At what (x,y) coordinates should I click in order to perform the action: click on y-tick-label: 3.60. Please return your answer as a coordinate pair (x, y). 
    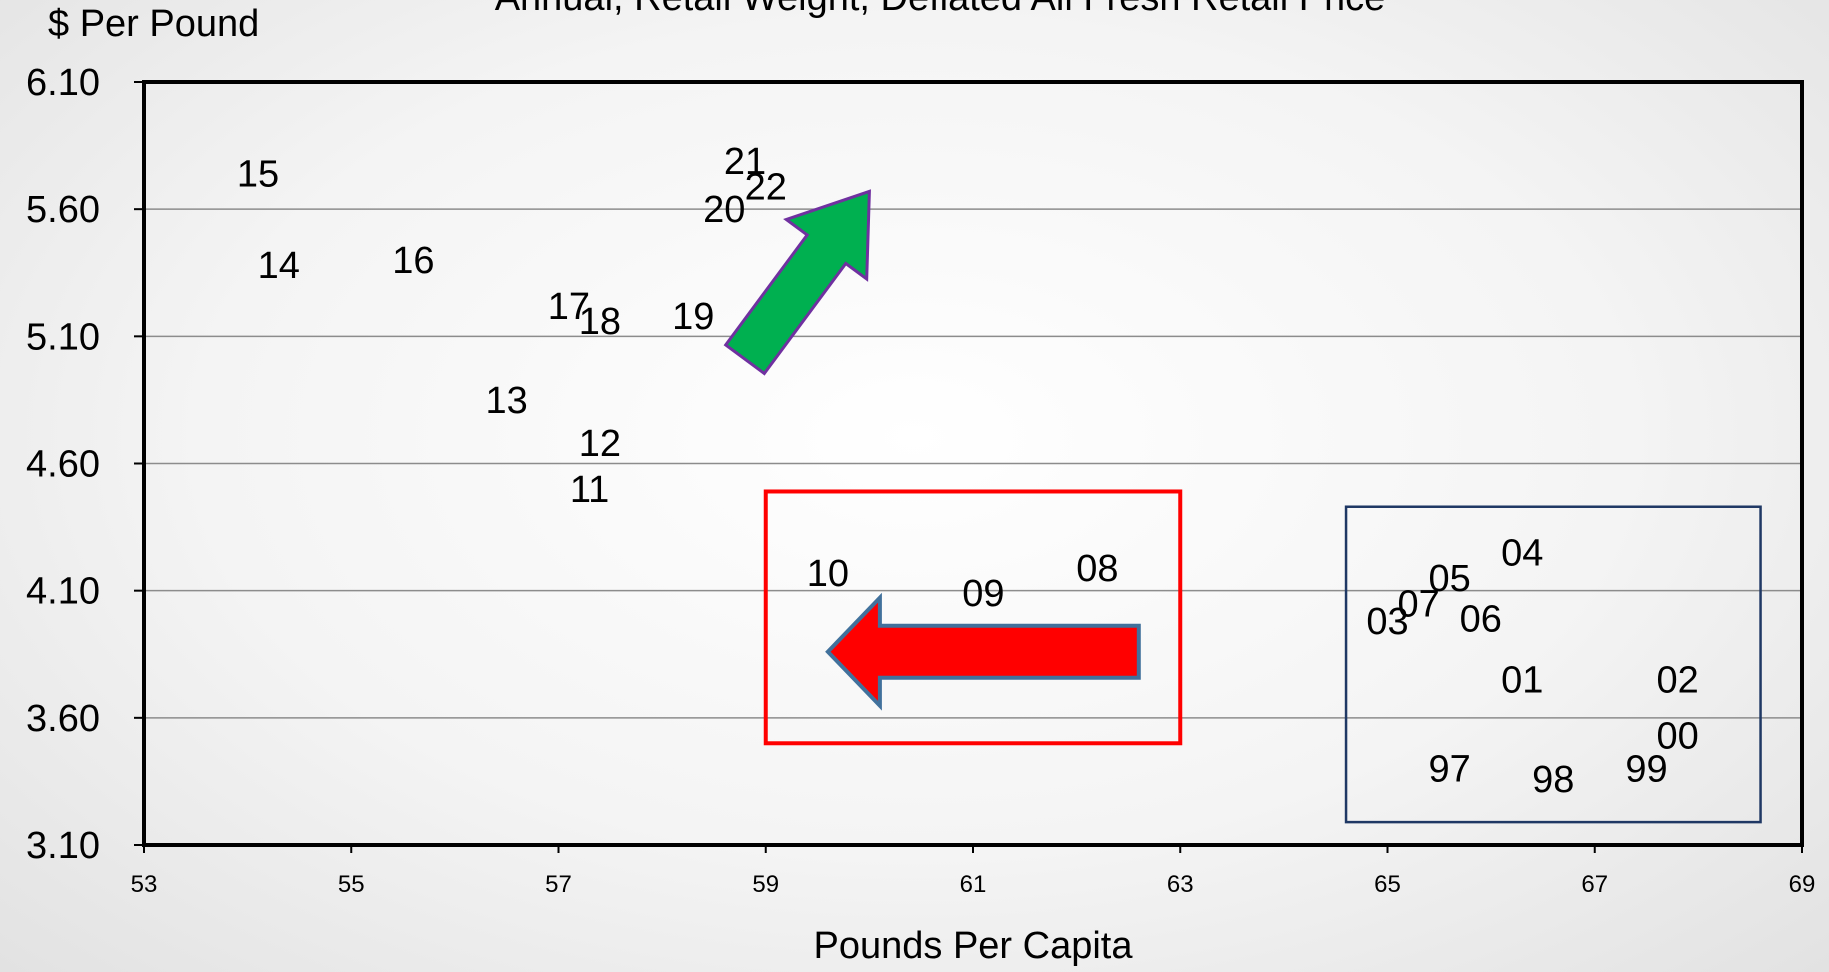
    Looking at the image, I should click on (63, 719).